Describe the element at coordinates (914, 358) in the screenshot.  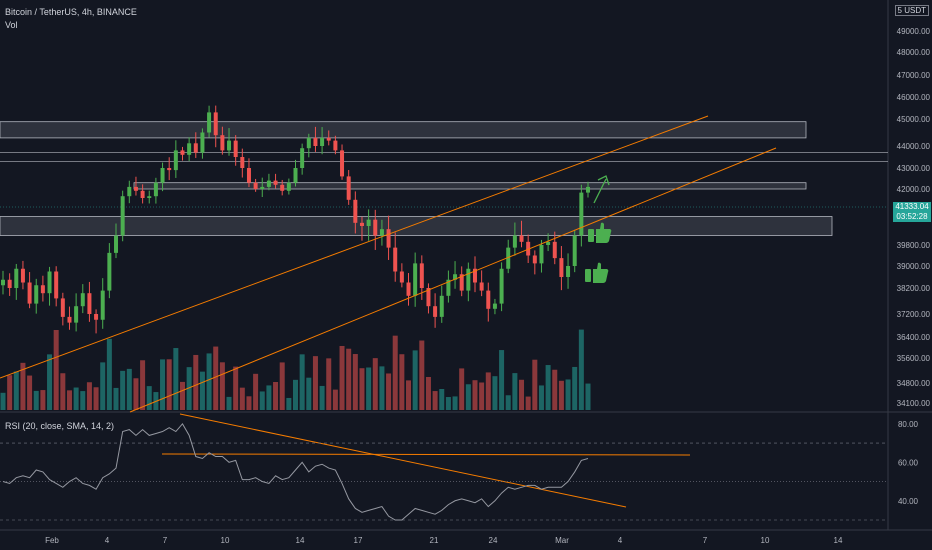
I see `price-tick-label: 35600.00` at that location.